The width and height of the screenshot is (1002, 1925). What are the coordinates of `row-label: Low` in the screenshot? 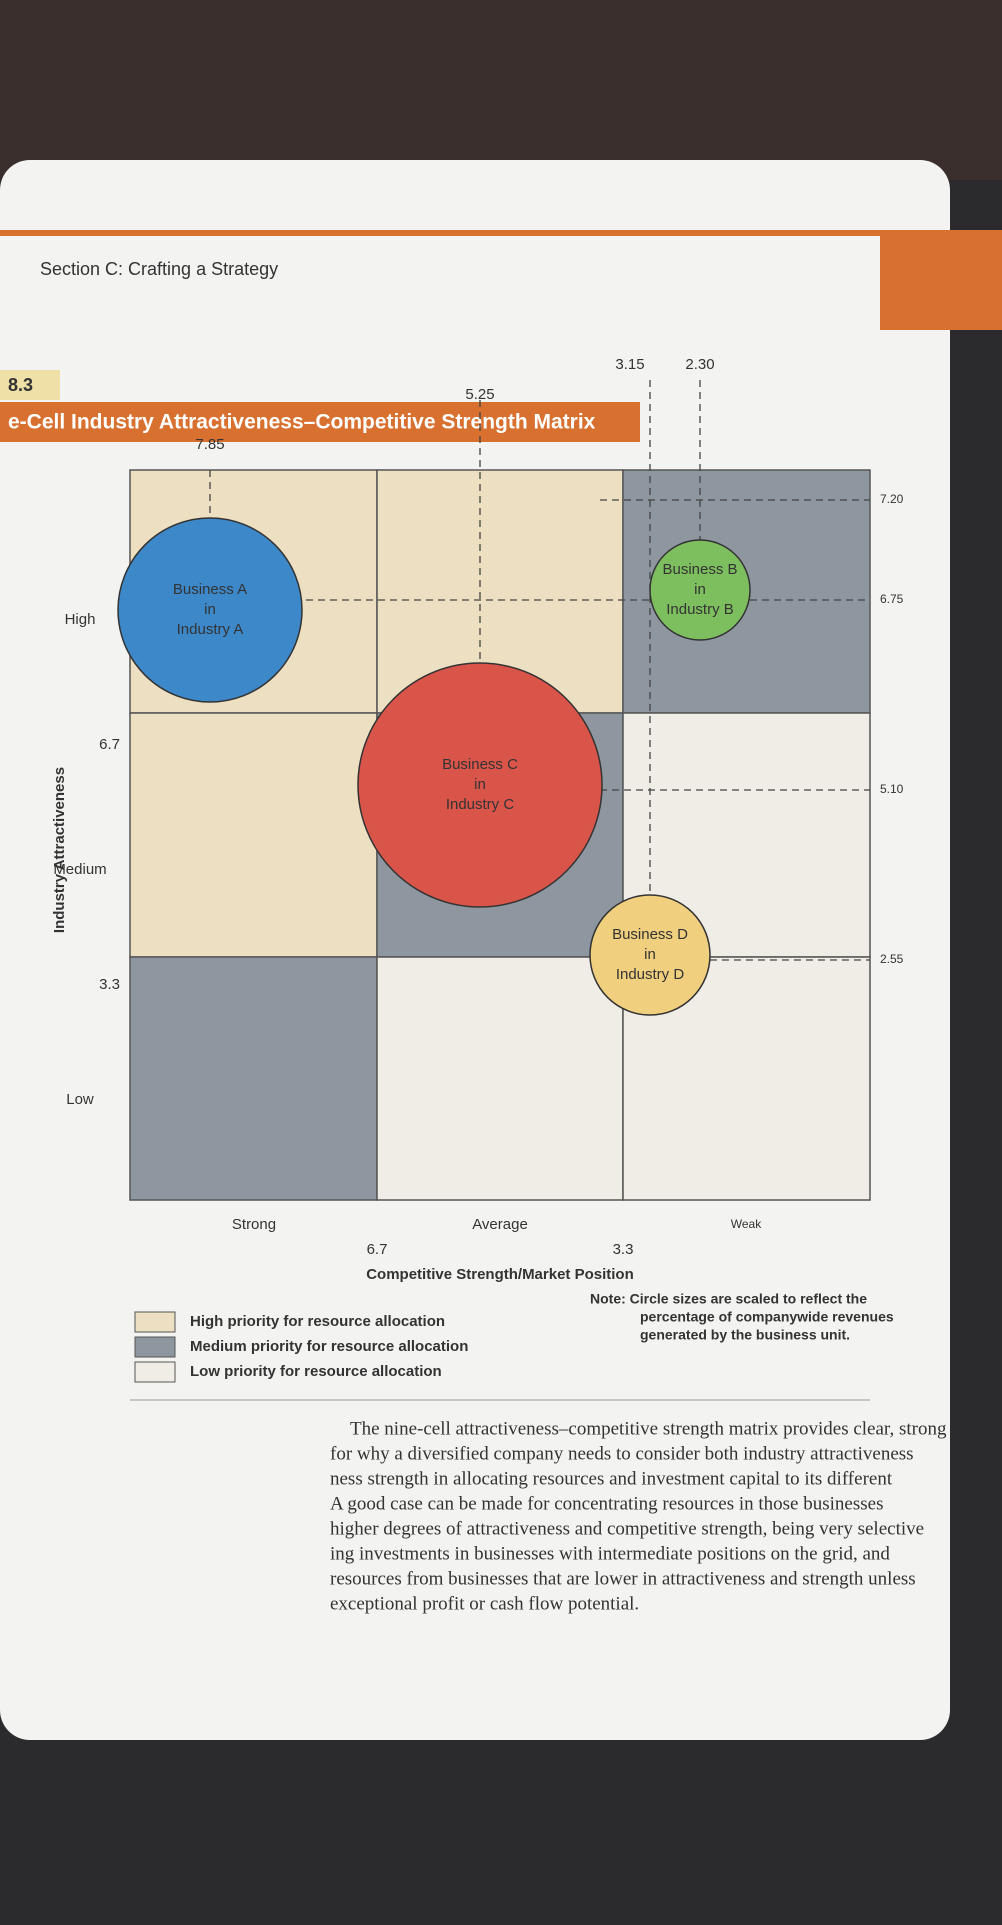 It's located at (80, 1099).